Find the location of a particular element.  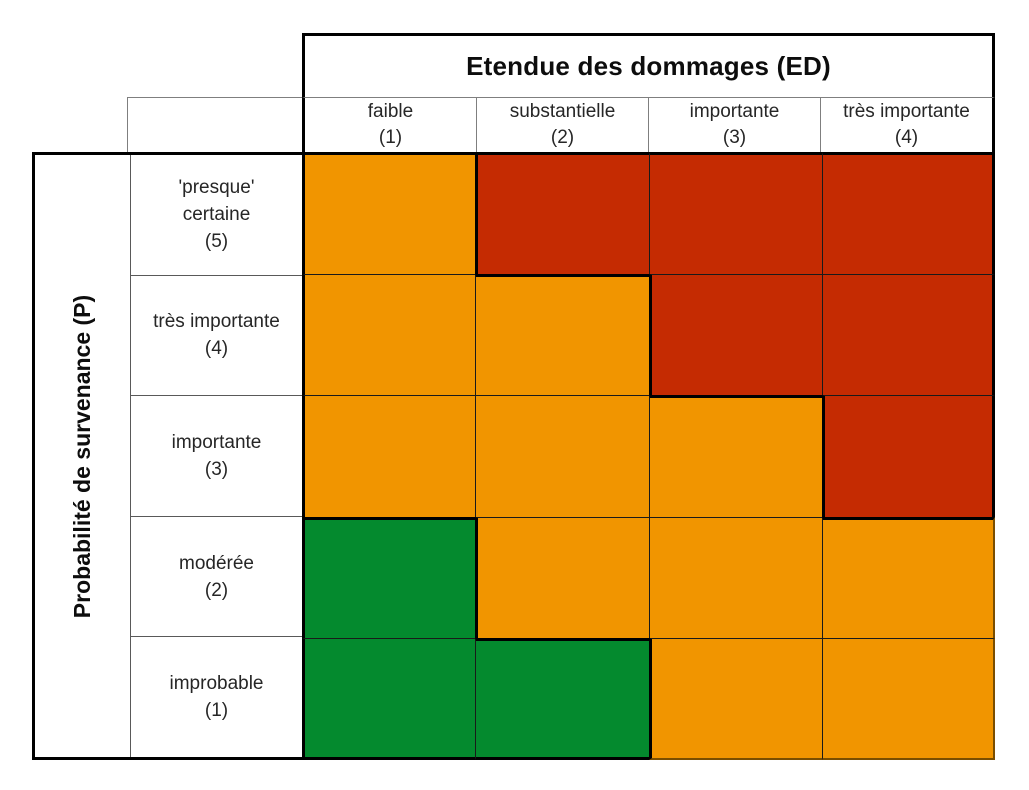

row-header: 'presque' certaine (5) is located at coordinates (216, 215).